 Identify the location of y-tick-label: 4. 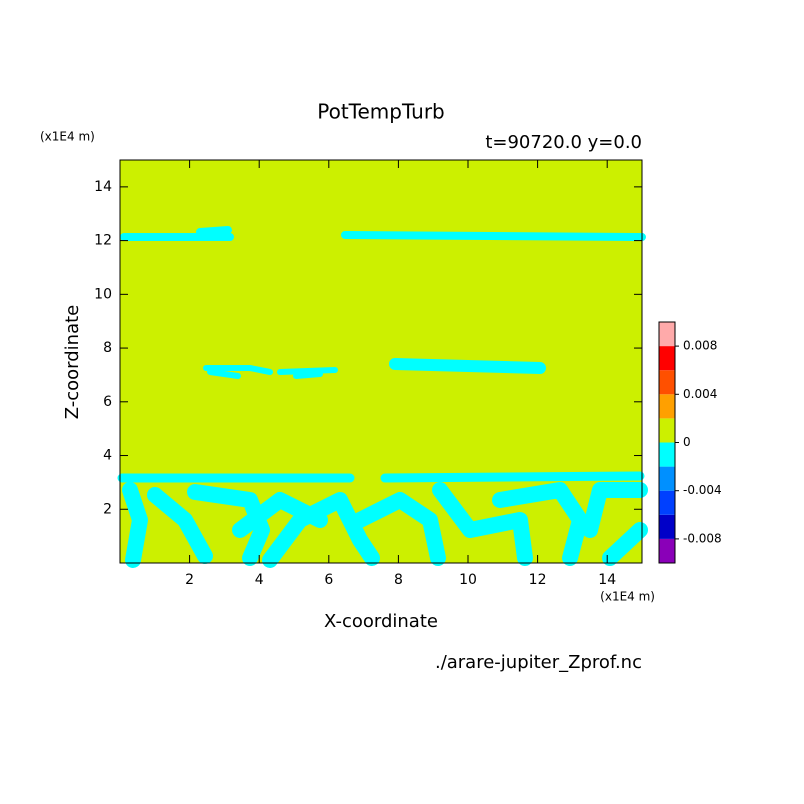
(107, 456).